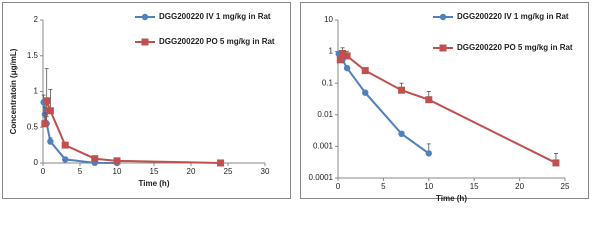  Describe the element at coordinates (33, 126) in the screenshot. I see `y-tick-label: 0.5` at that location.